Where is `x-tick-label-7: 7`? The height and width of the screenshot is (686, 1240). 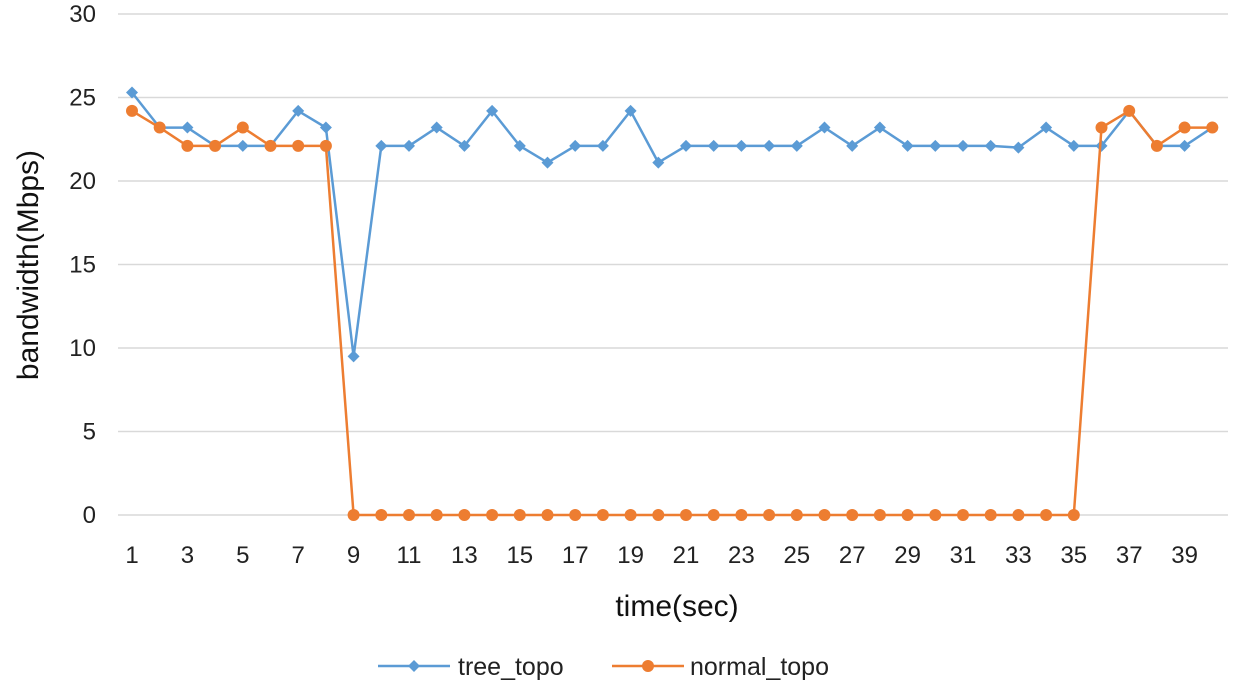
x-tick-label-7: 7 is located at coordinates (298, 555).